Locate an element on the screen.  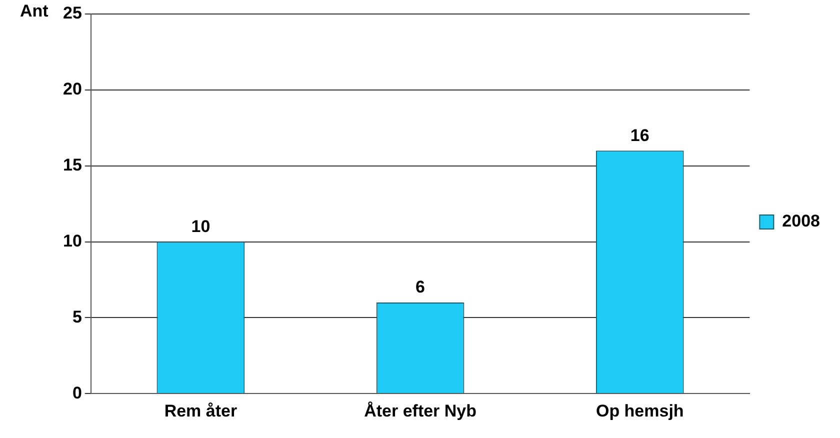
data-label: 6 is located at coordinates (421, 287).